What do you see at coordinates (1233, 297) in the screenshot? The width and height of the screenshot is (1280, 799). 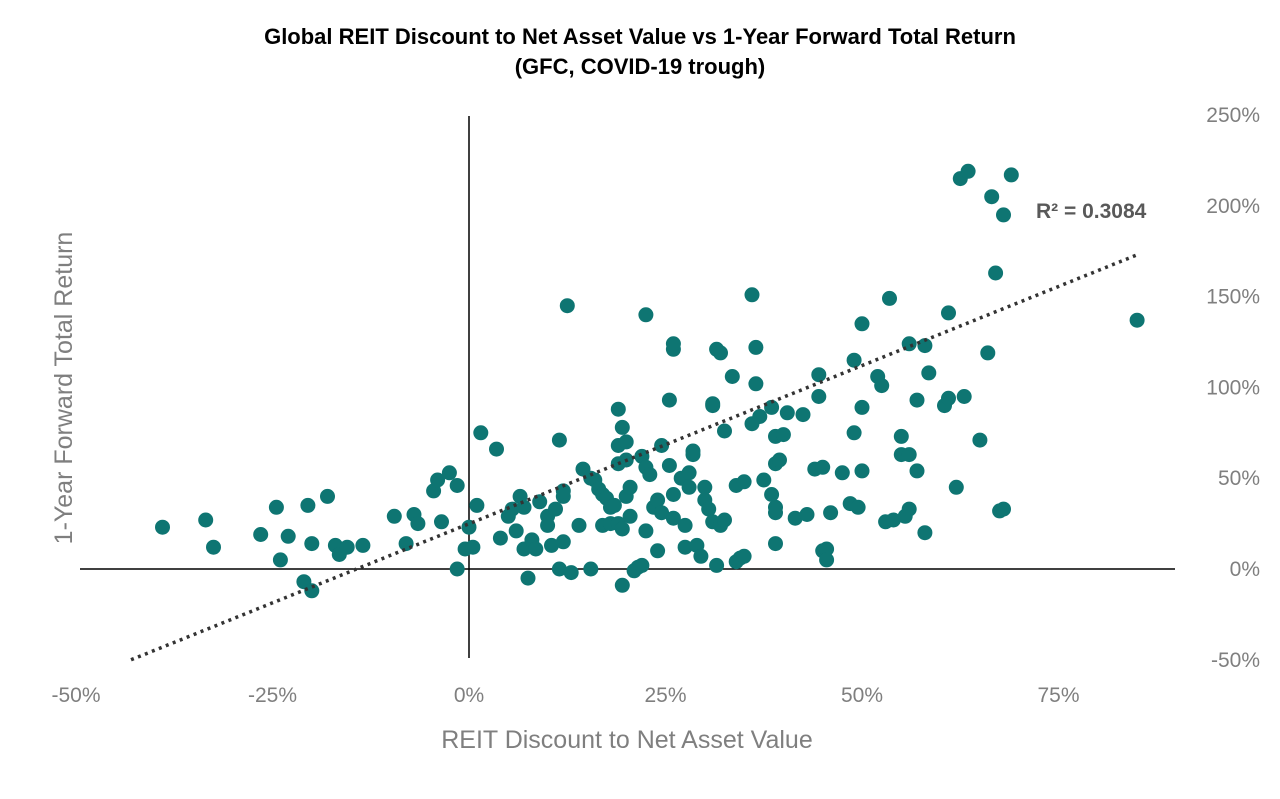 I see `y-tick-label: 150%` at bounding box center [1233, 297].